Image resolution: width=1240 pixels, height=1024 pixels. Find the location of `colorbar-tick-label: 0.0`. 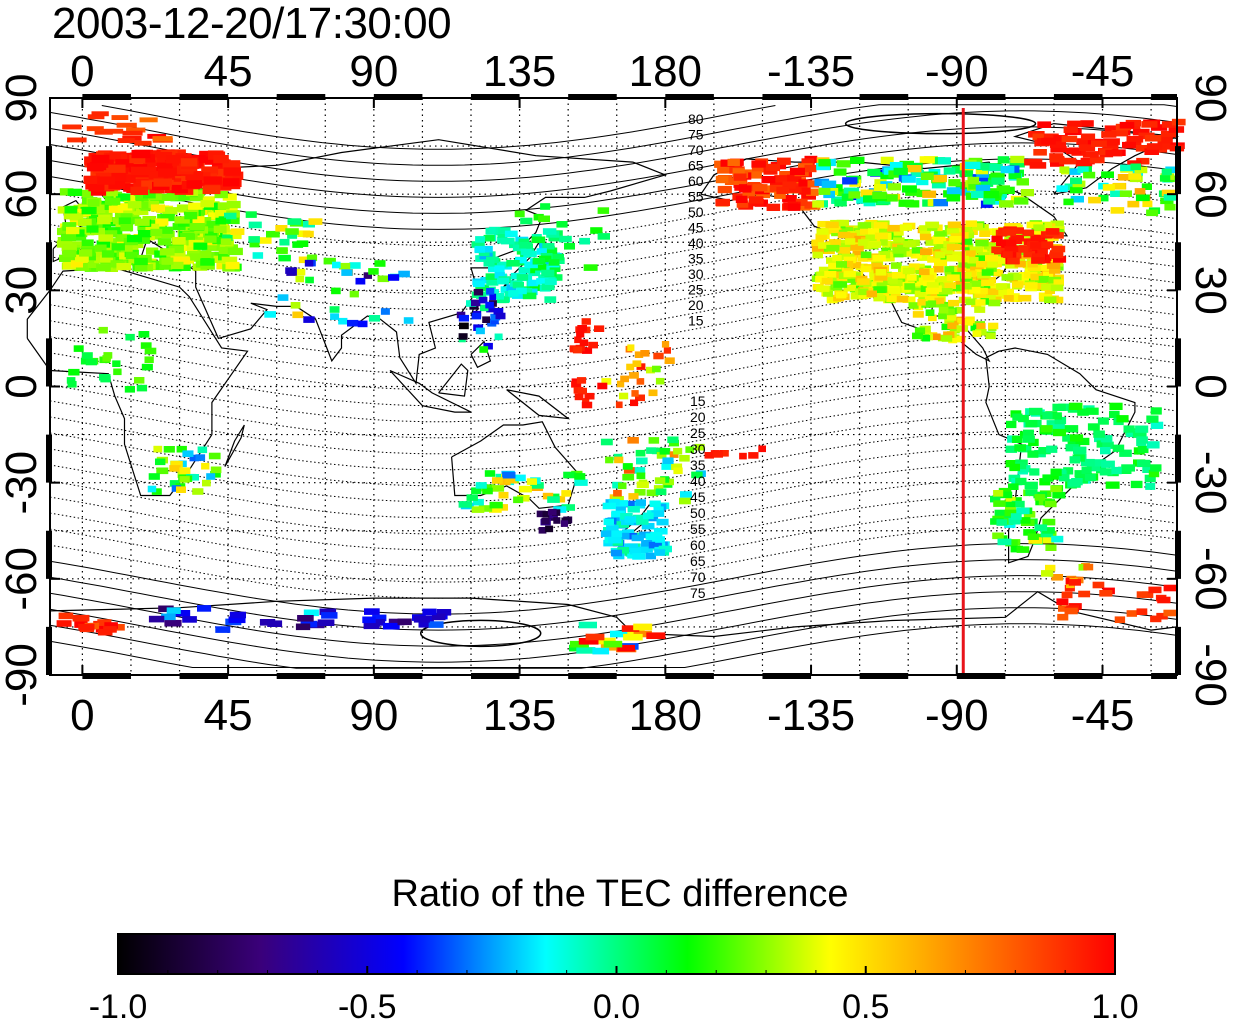

colorbar-tick-label: 0.0 is located at coordinates (616, 1006).